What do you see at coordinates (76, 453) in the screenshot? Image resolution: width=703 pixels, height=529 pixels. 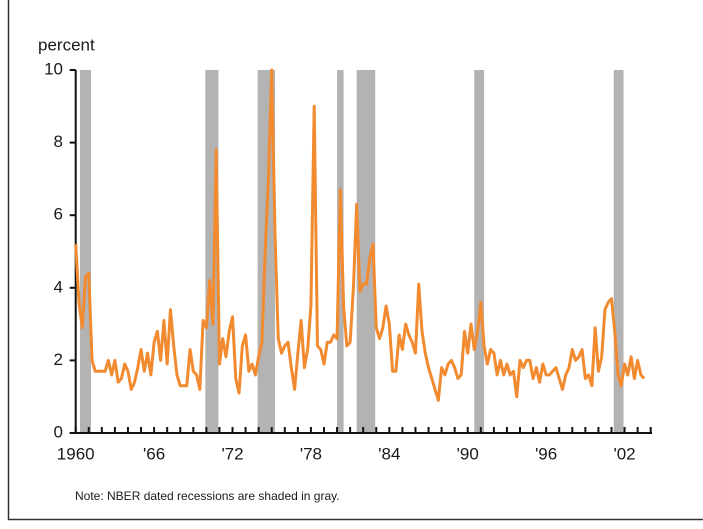 I see `x-tick-label: 1960` at bounding box center [76, 453].